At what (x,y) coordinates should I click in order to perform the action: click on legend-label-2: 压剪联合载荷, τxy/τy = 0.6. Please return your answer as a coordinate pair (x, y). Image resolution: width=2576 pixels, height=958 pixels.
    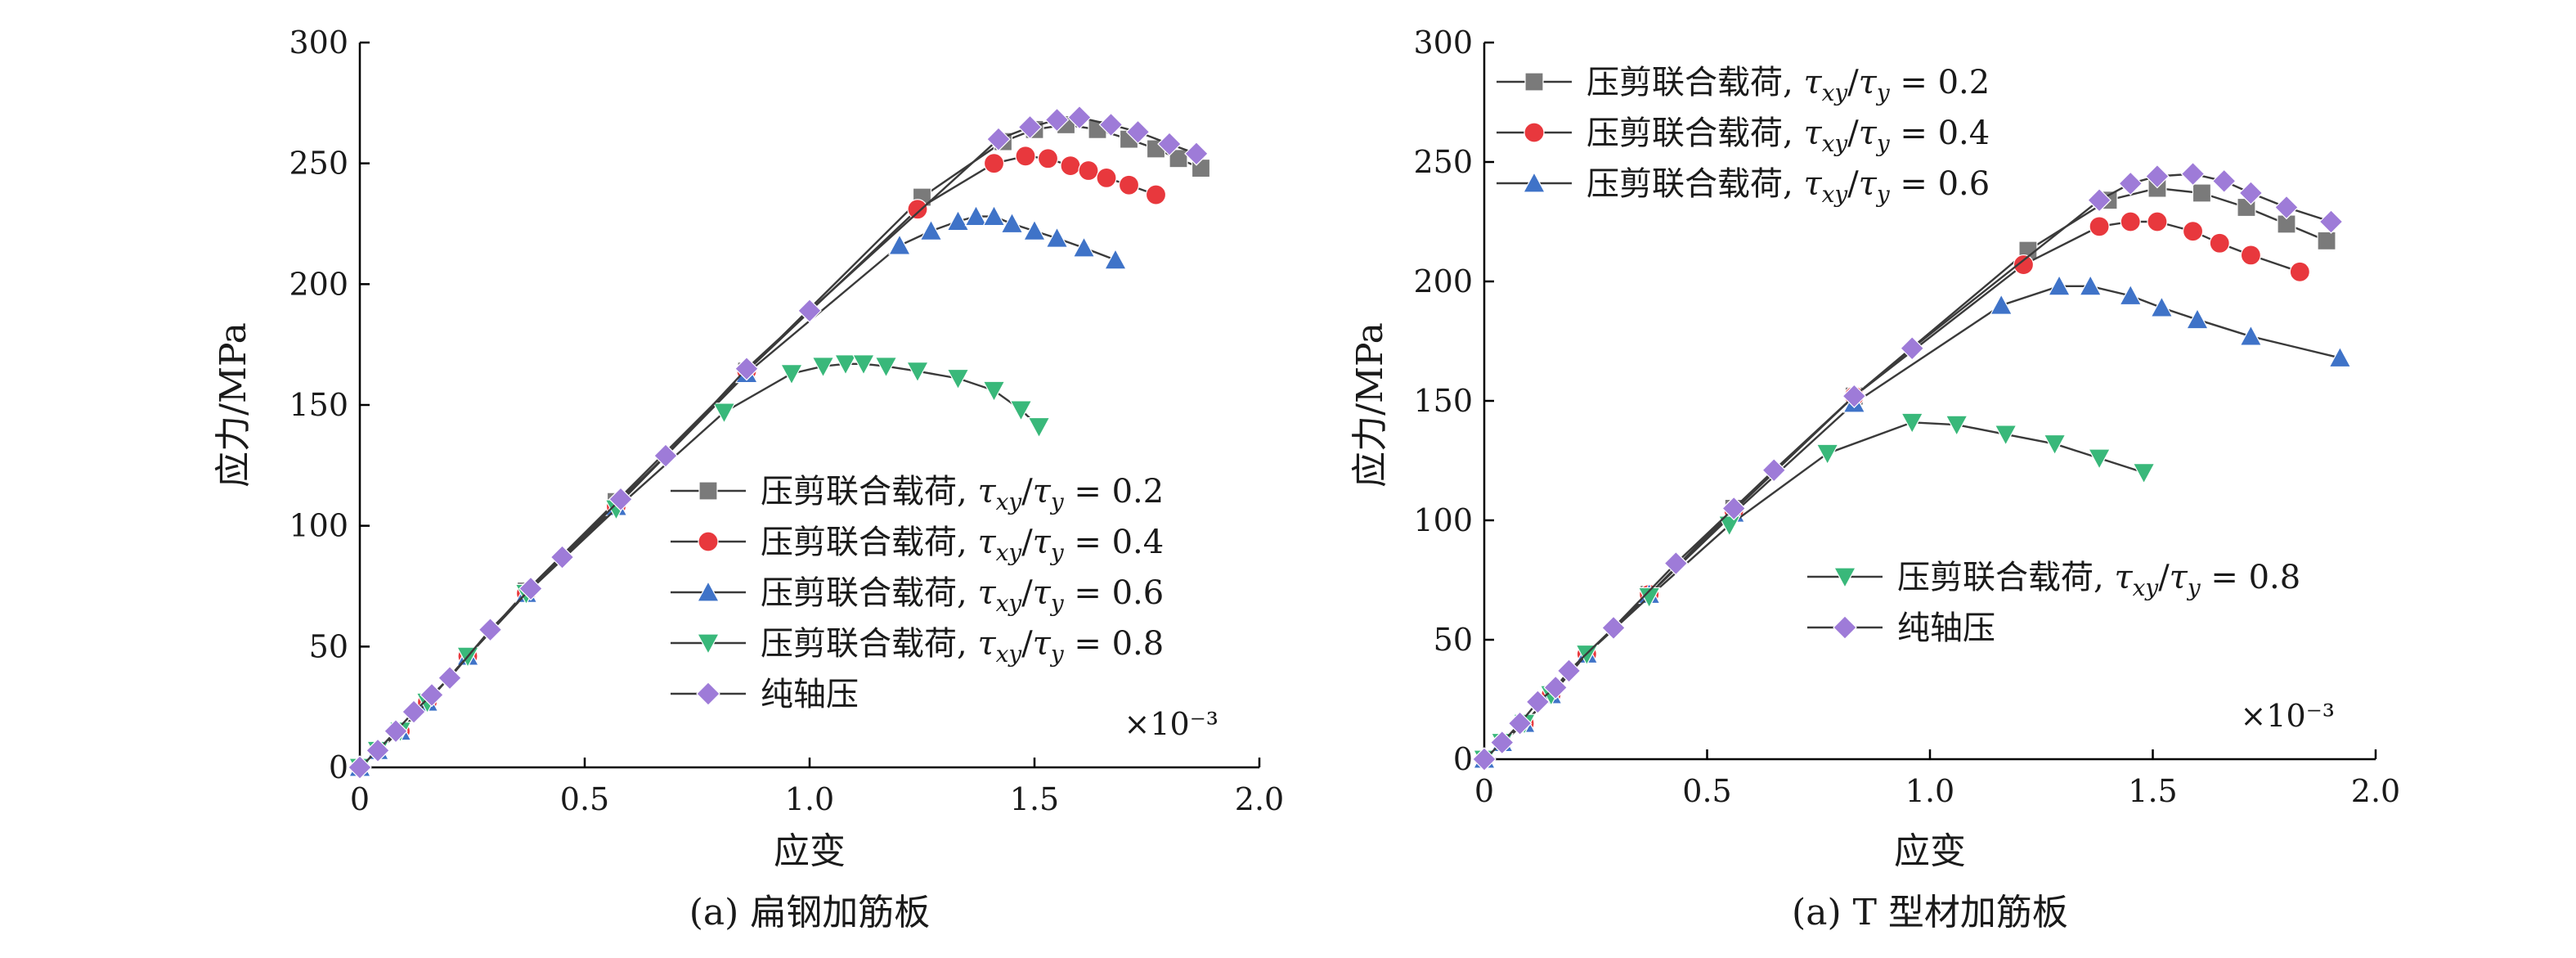
    Looking at the image, I should click on (1788, 187).